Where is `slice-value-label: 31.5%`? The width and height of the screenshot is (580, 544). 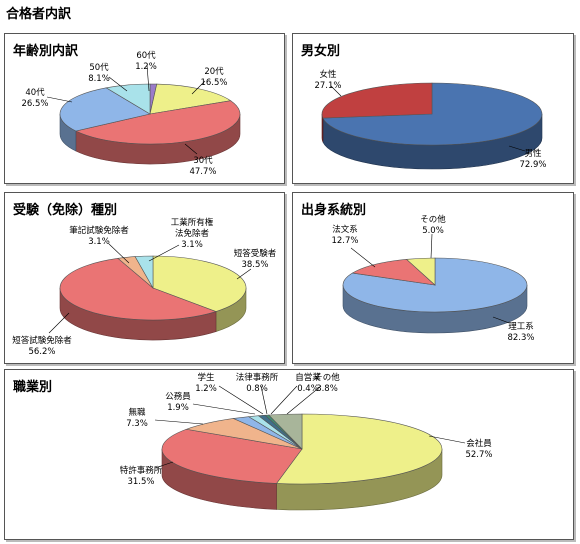
slice-value-label: 31.5% is located at coordinates (140, 482).